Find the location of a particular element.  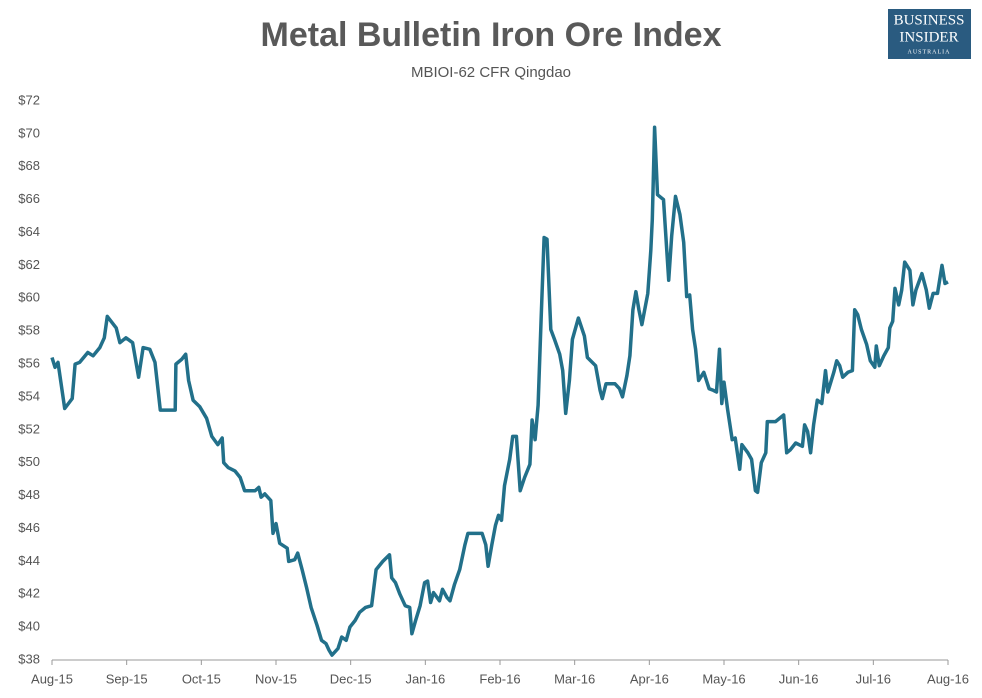

x-tick-label: Jul-16 is located at coordinates (873, 678).